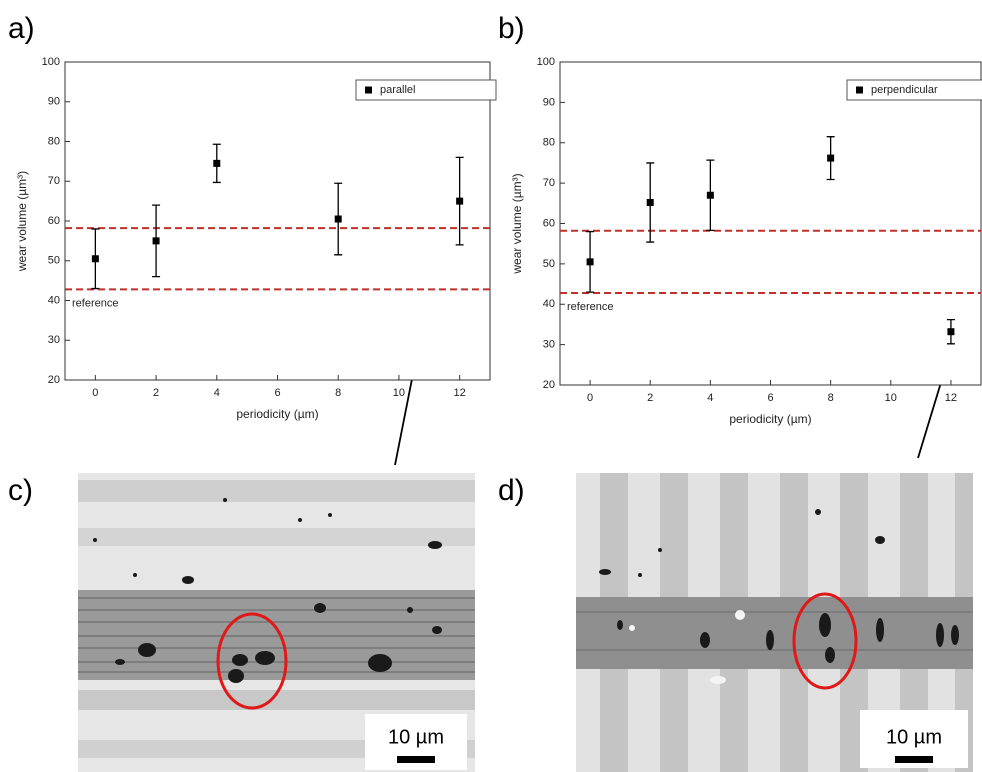  What do you see at coordinates (20, 490) in the screenshot?
I see `panel-label: c)` at bounding box center [20, 490].